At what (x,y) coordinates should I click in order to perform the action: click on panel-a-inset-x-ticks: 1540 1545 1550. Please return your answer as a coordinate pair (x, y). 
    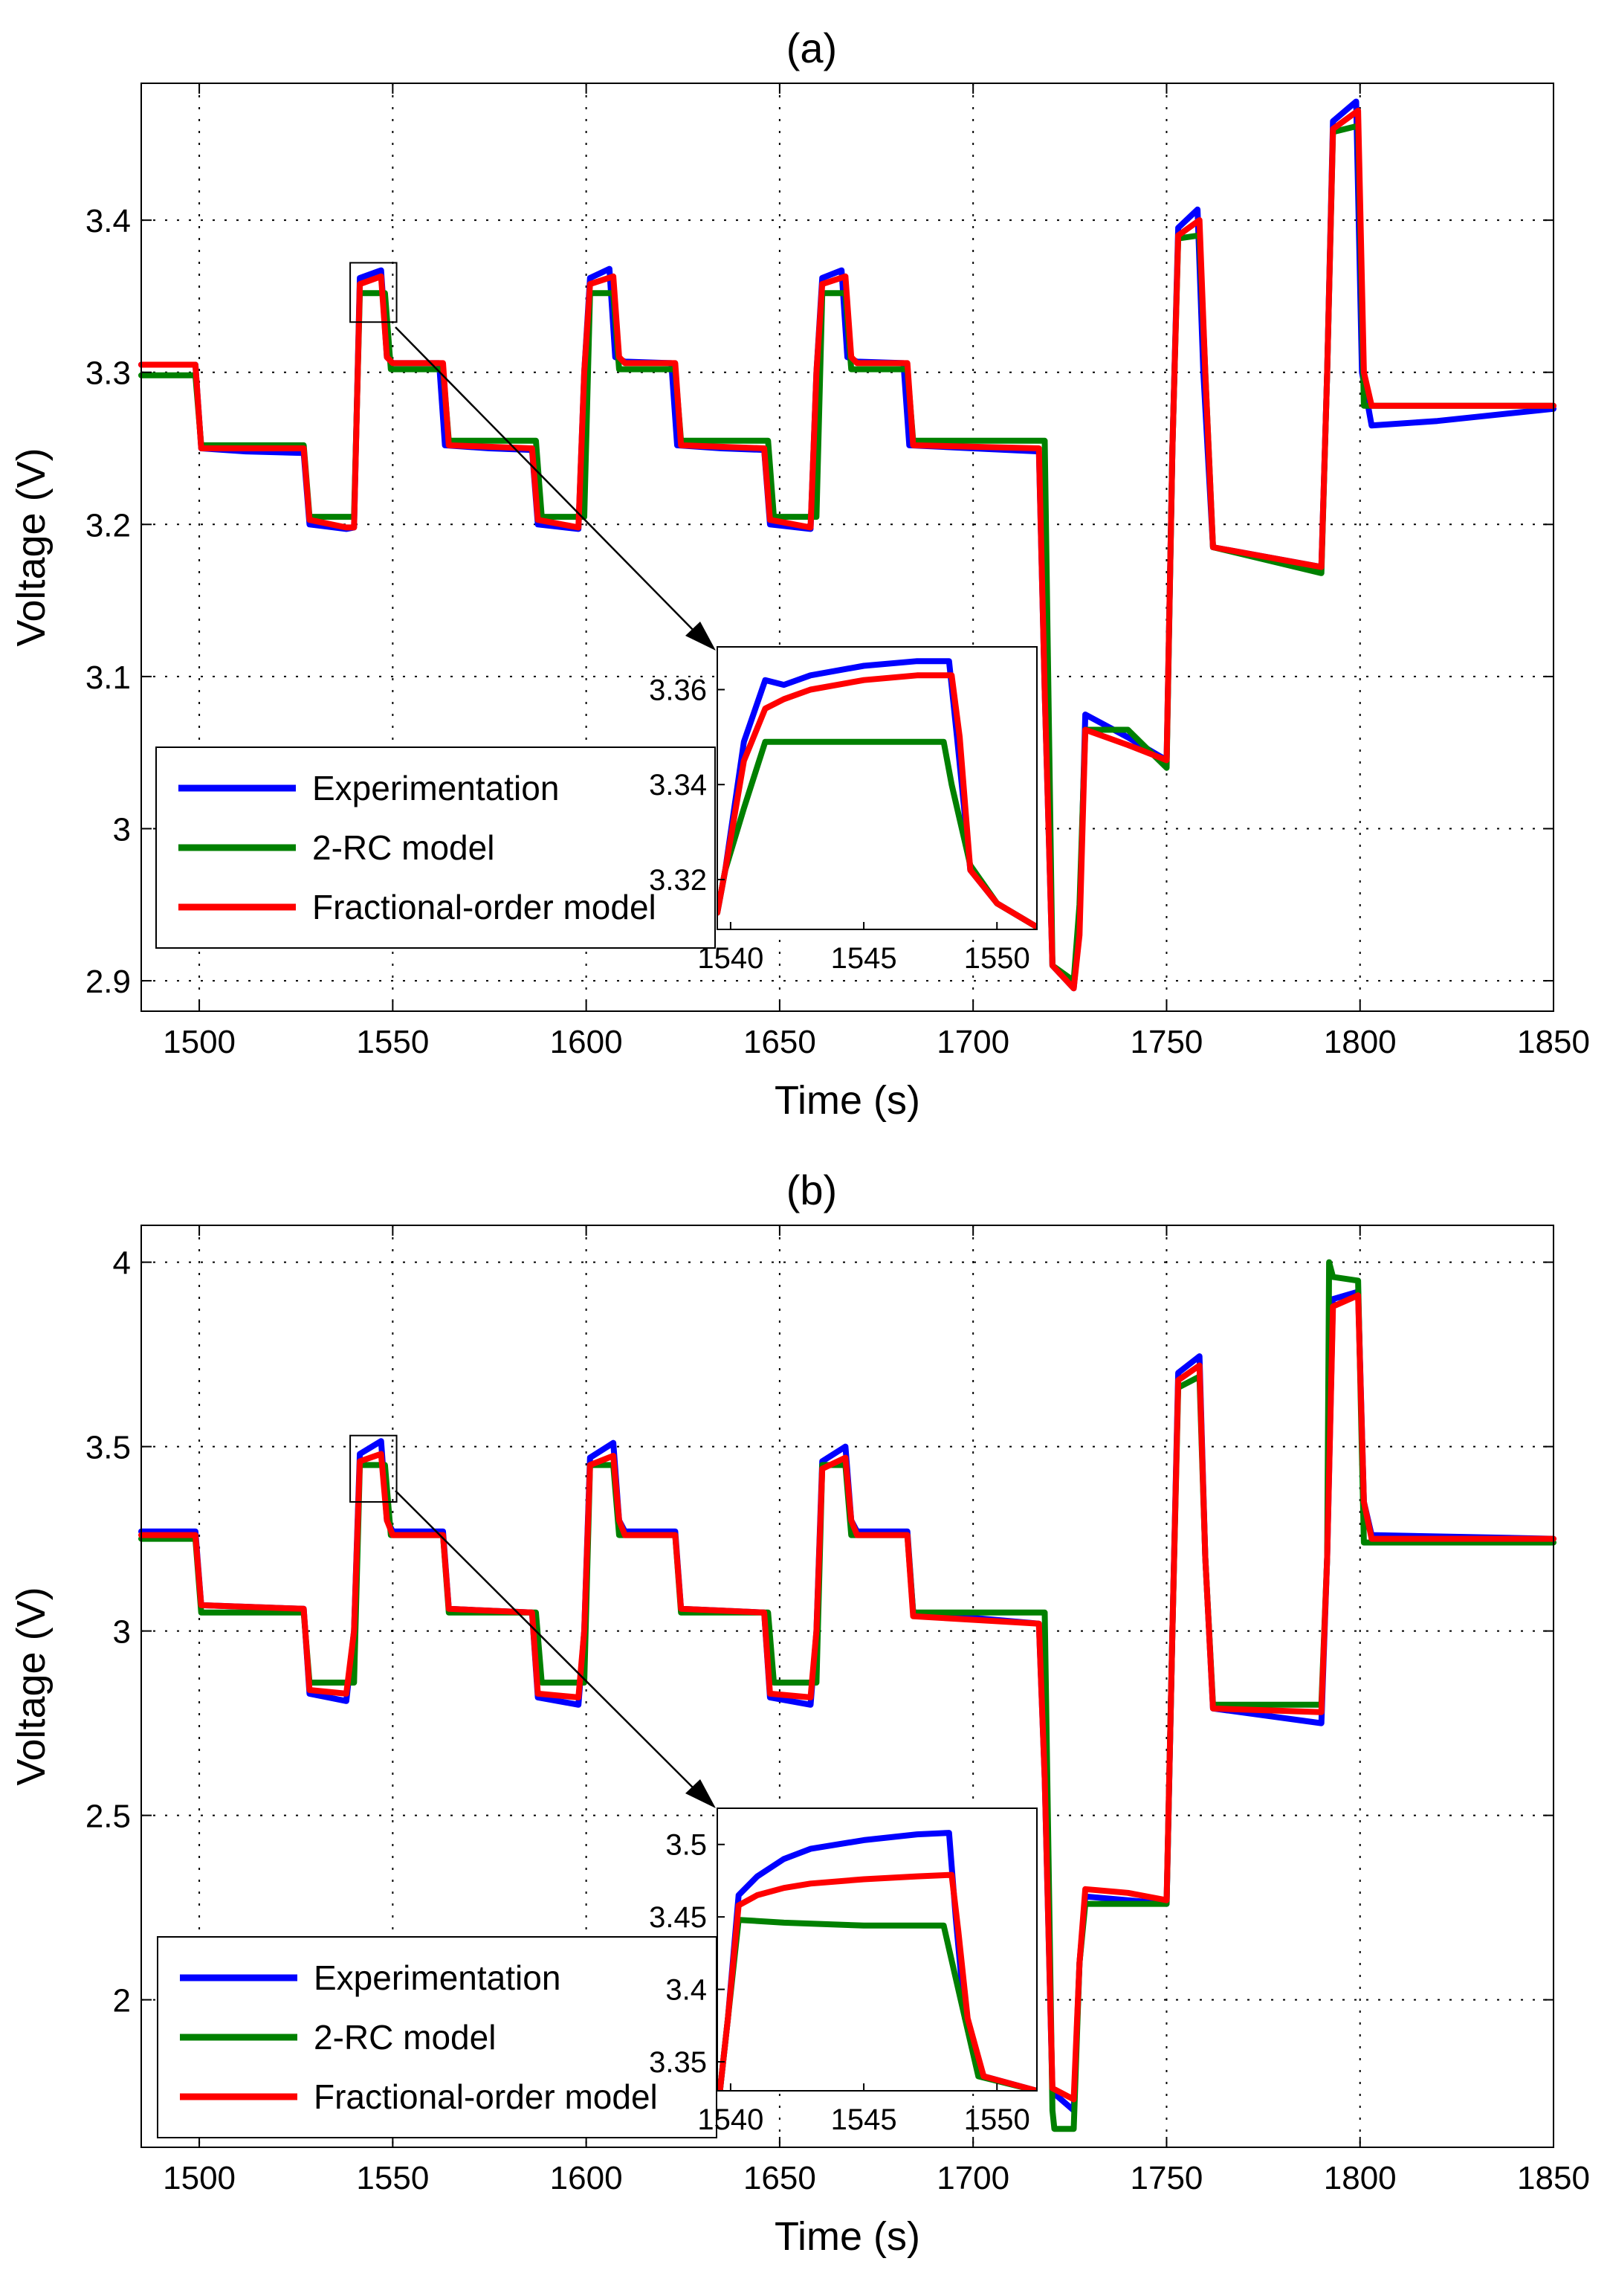
    Looking at the image, I should click on (863, 948).